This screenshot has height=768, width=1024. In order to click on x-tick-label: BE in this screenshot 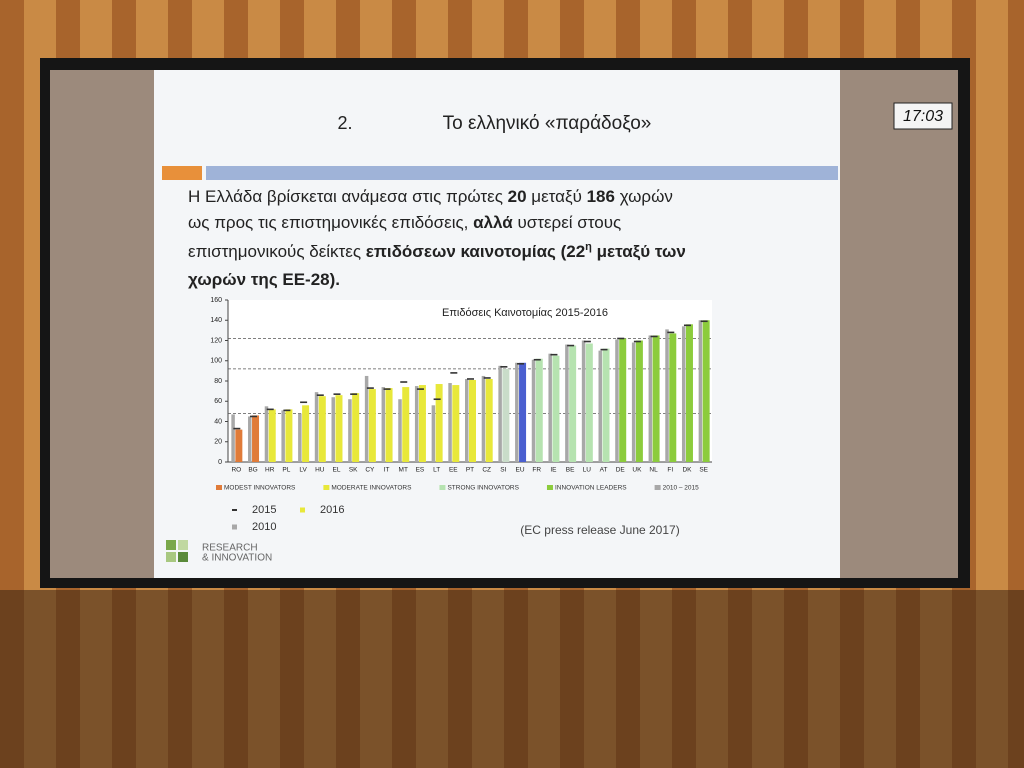, I will do `click(570, 470)`.